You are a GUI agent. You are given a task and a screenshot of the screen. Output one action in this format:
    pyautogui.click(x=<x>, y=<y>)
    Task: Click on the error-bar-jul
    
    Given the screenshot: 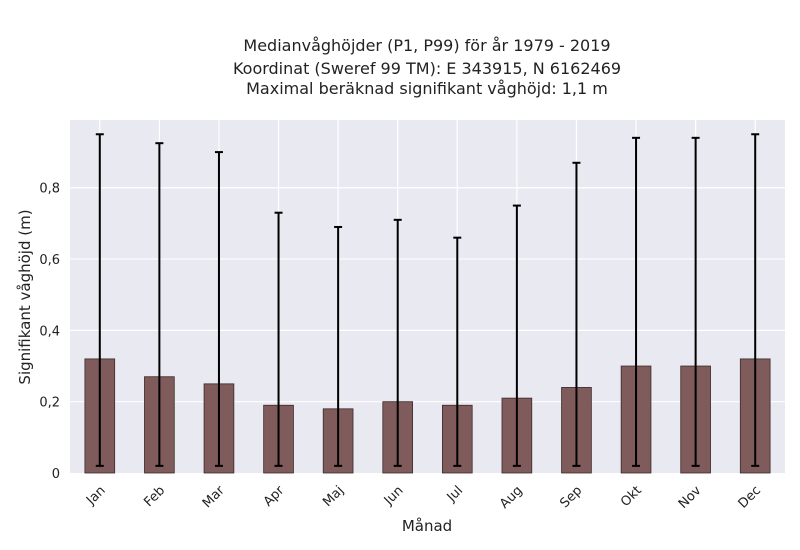 What is the action you would take?
    pyautogui.click(x=457, y=351)
    